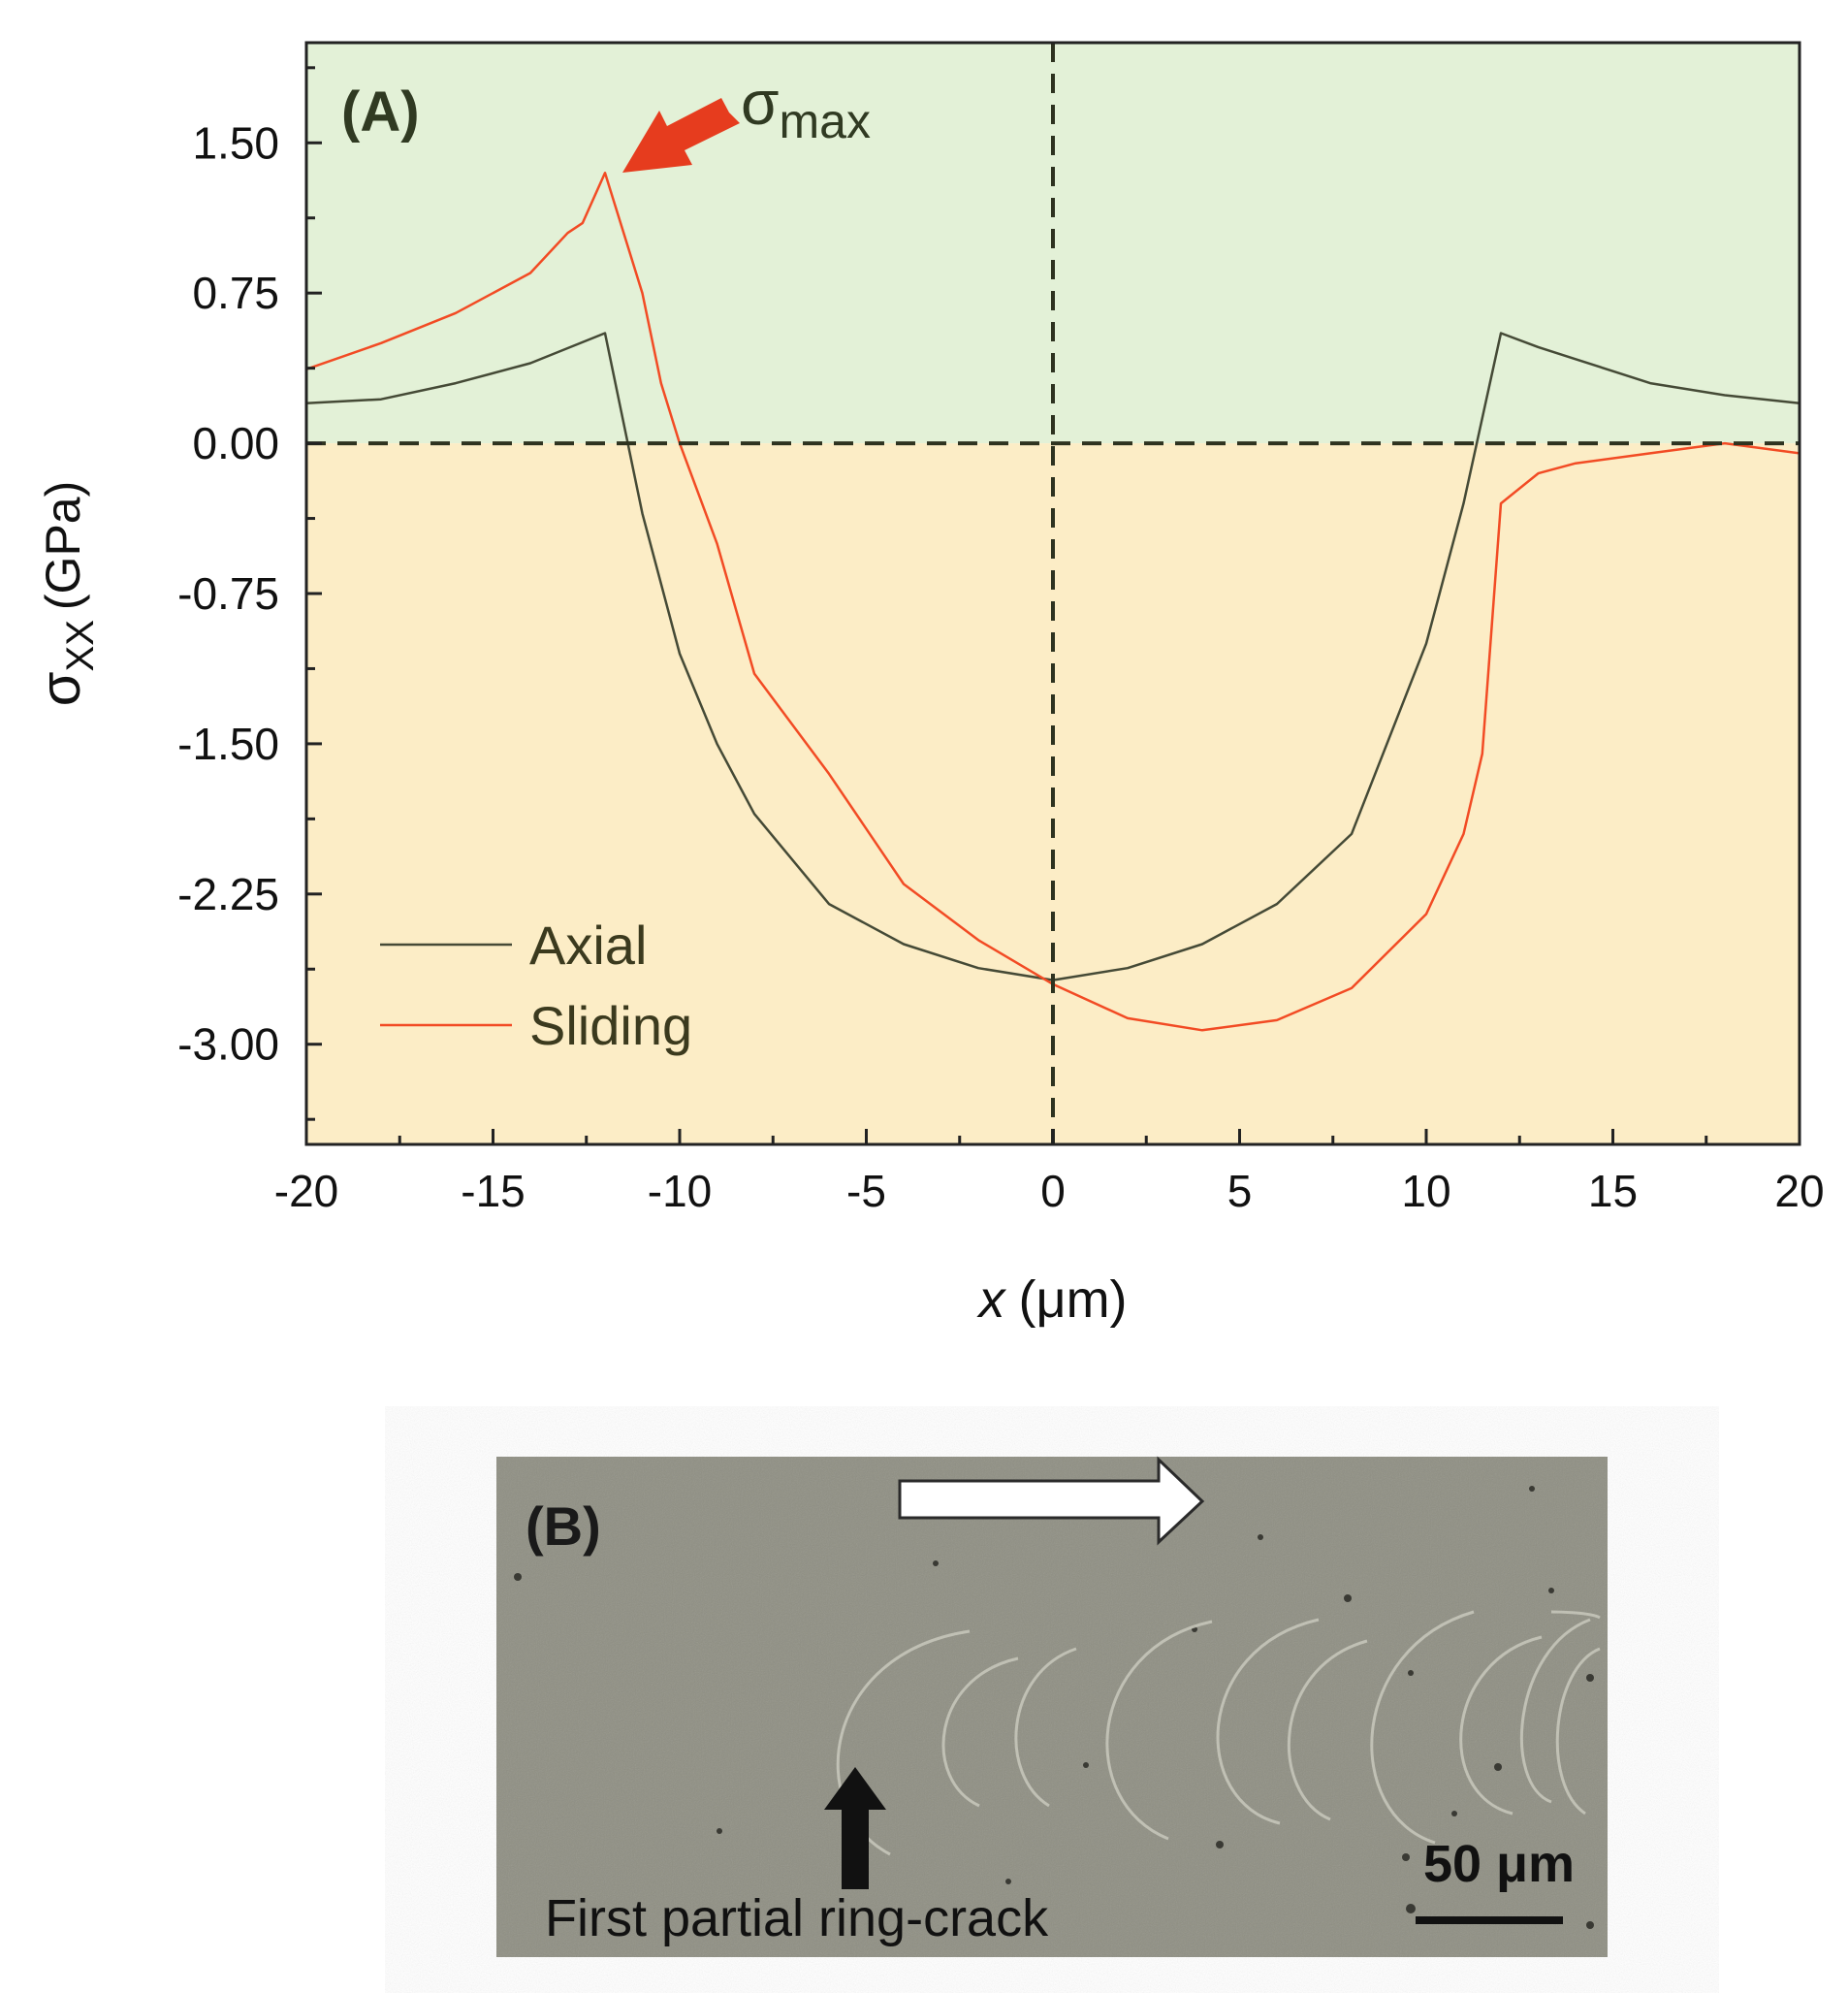 The image size is (1848, 1993). I want to click on y-tick-label: -0.75, so click(228, 593).